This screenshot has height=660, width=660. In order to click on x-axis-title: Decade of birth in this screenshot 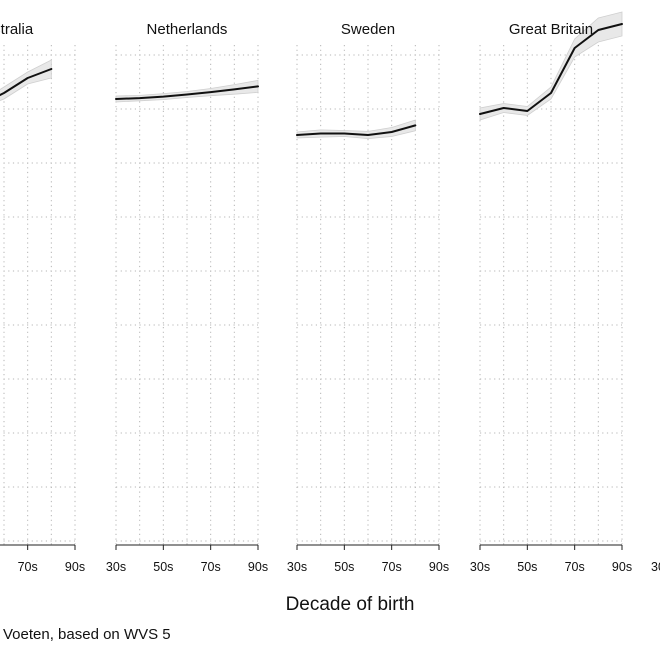, I will do `click(350, 604)`.